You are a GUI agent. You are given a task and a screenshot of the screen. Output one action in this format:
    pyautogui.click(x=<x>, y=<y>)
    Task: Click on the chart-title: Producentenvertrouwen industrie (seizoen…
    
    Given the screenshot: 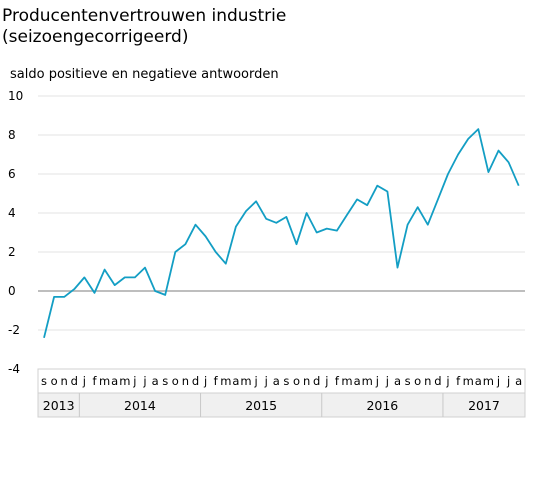 What is the action you would take?
    pyautogui.click(x=144, y=26)
    